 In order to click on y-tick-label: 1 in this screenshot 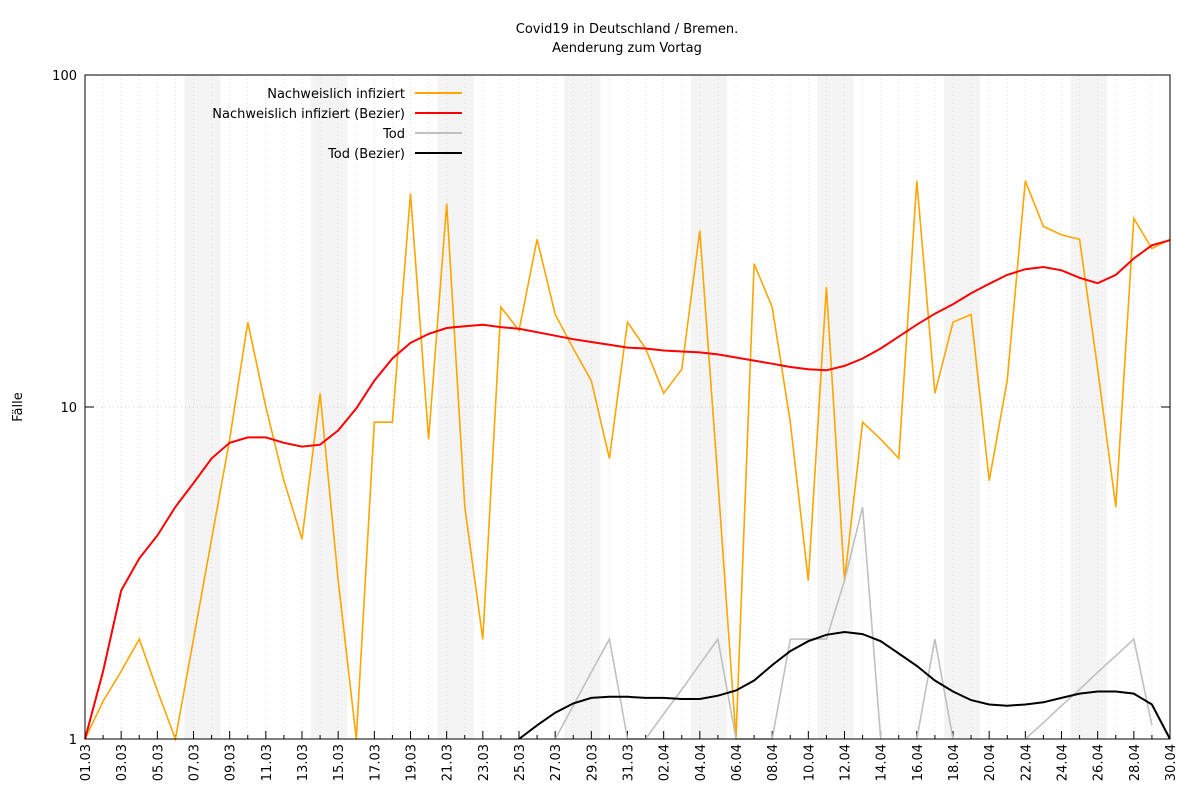, I will do `click(73, 740)`.